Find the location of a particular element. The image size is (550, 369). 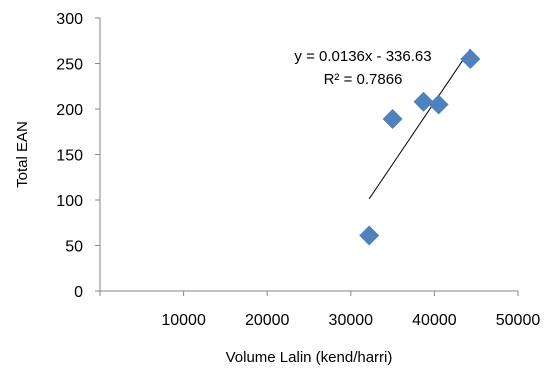

y-tick-label: 100 is located at coordinates (69, 201).